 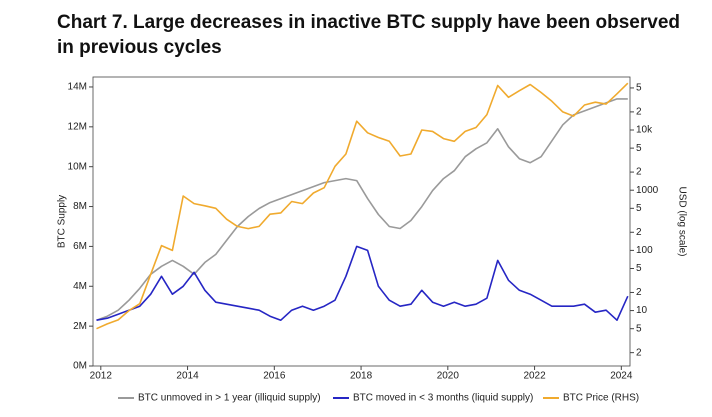 I want to click on x-tick-label: 2020, so click(x=448, y=376).